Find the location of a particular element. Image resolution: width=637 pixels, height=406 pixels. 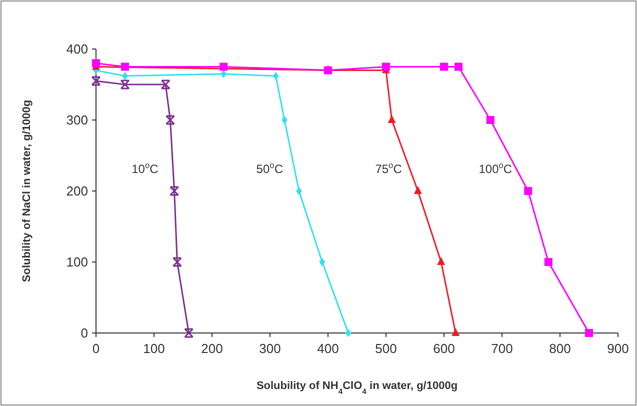

y-tick-label: 300 is located at coordinates (77, 120).